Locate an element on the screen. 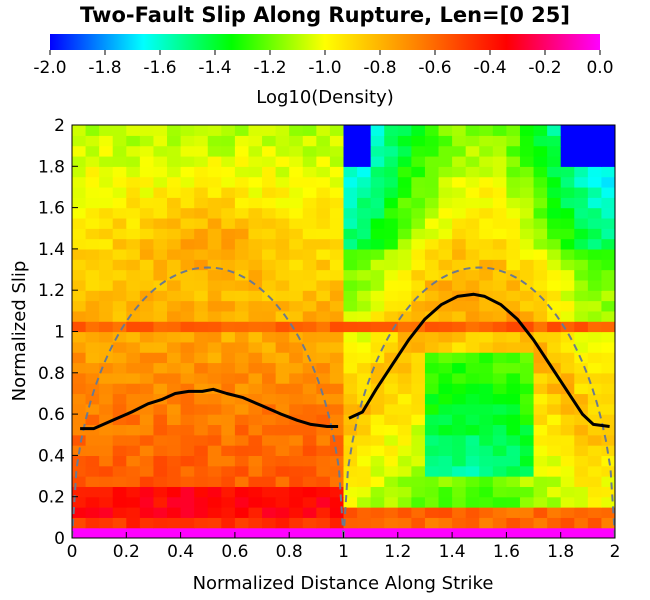  y-tick-label: 0.6 is located at coordinates (51, 415).